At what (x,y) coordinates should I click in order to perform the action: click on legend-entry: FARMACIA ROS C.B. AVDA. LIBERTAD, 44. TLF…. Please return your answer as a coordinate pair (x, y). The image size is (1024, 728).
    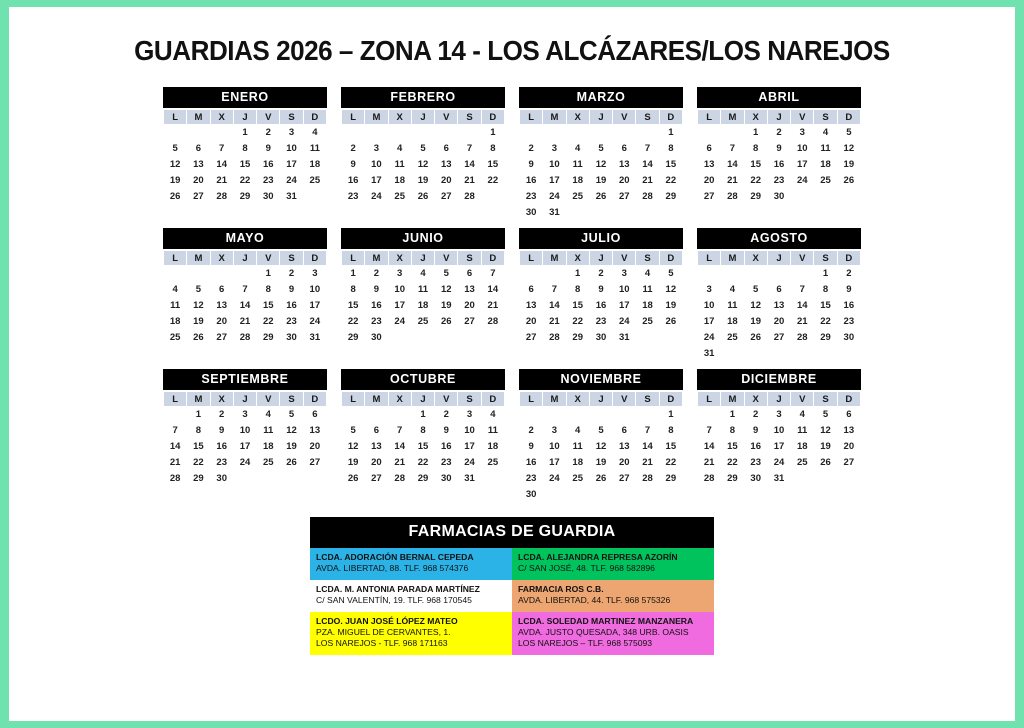
    Looking at the image, I should click on (613, 595).